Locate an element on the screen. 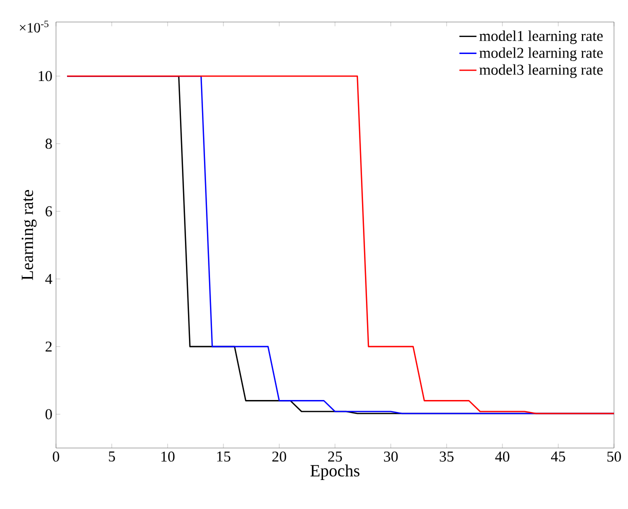 This screenshot has height=509, width=628. x-tick-label: 40 is located at coordinates (502, 457).